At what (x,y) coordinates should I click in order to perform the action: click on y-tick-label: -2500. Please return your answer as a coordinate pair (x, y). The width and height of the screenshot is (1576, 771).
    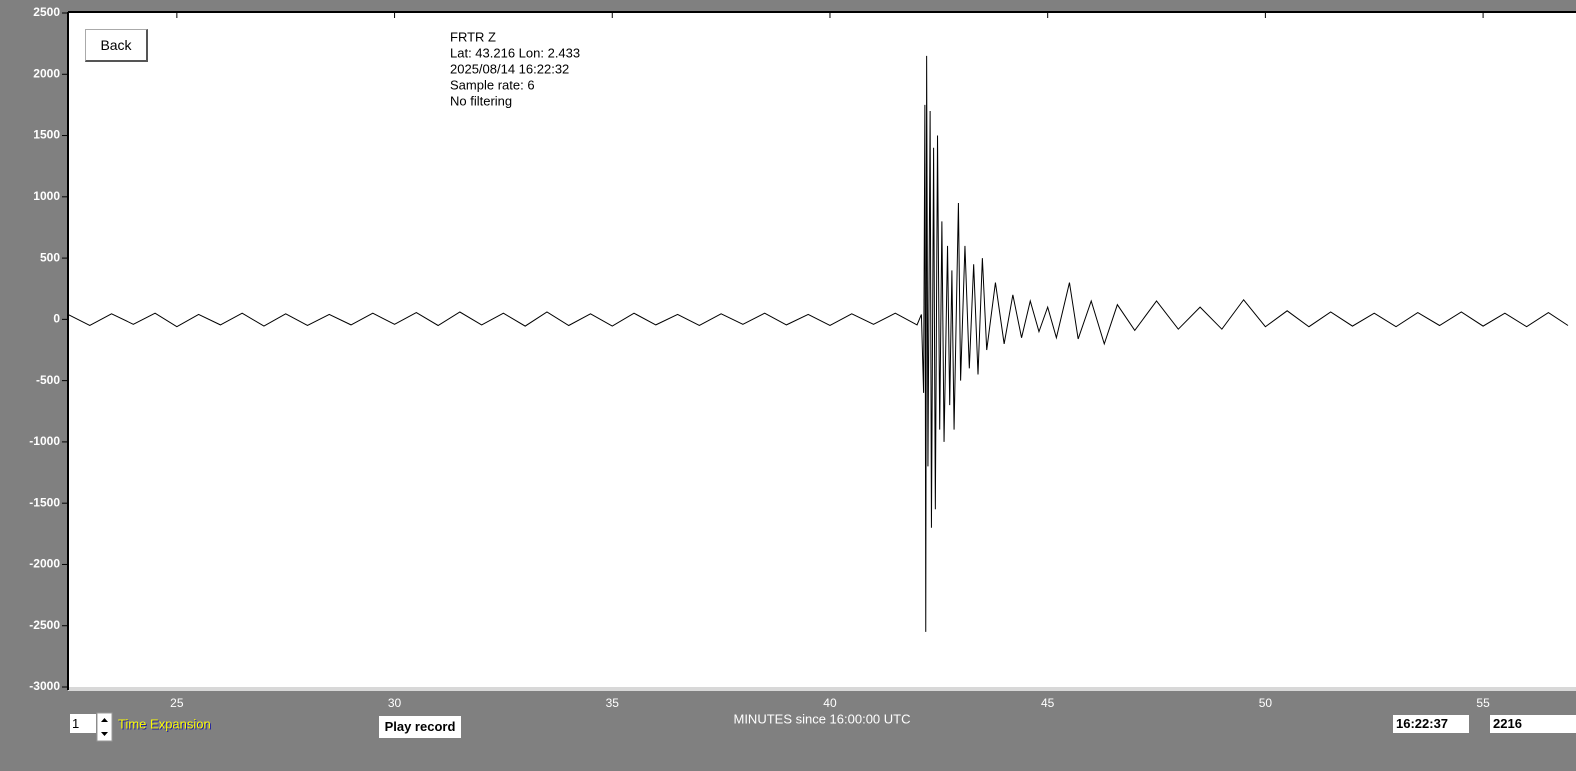
    Looking at the image, I should click on (44, 625).